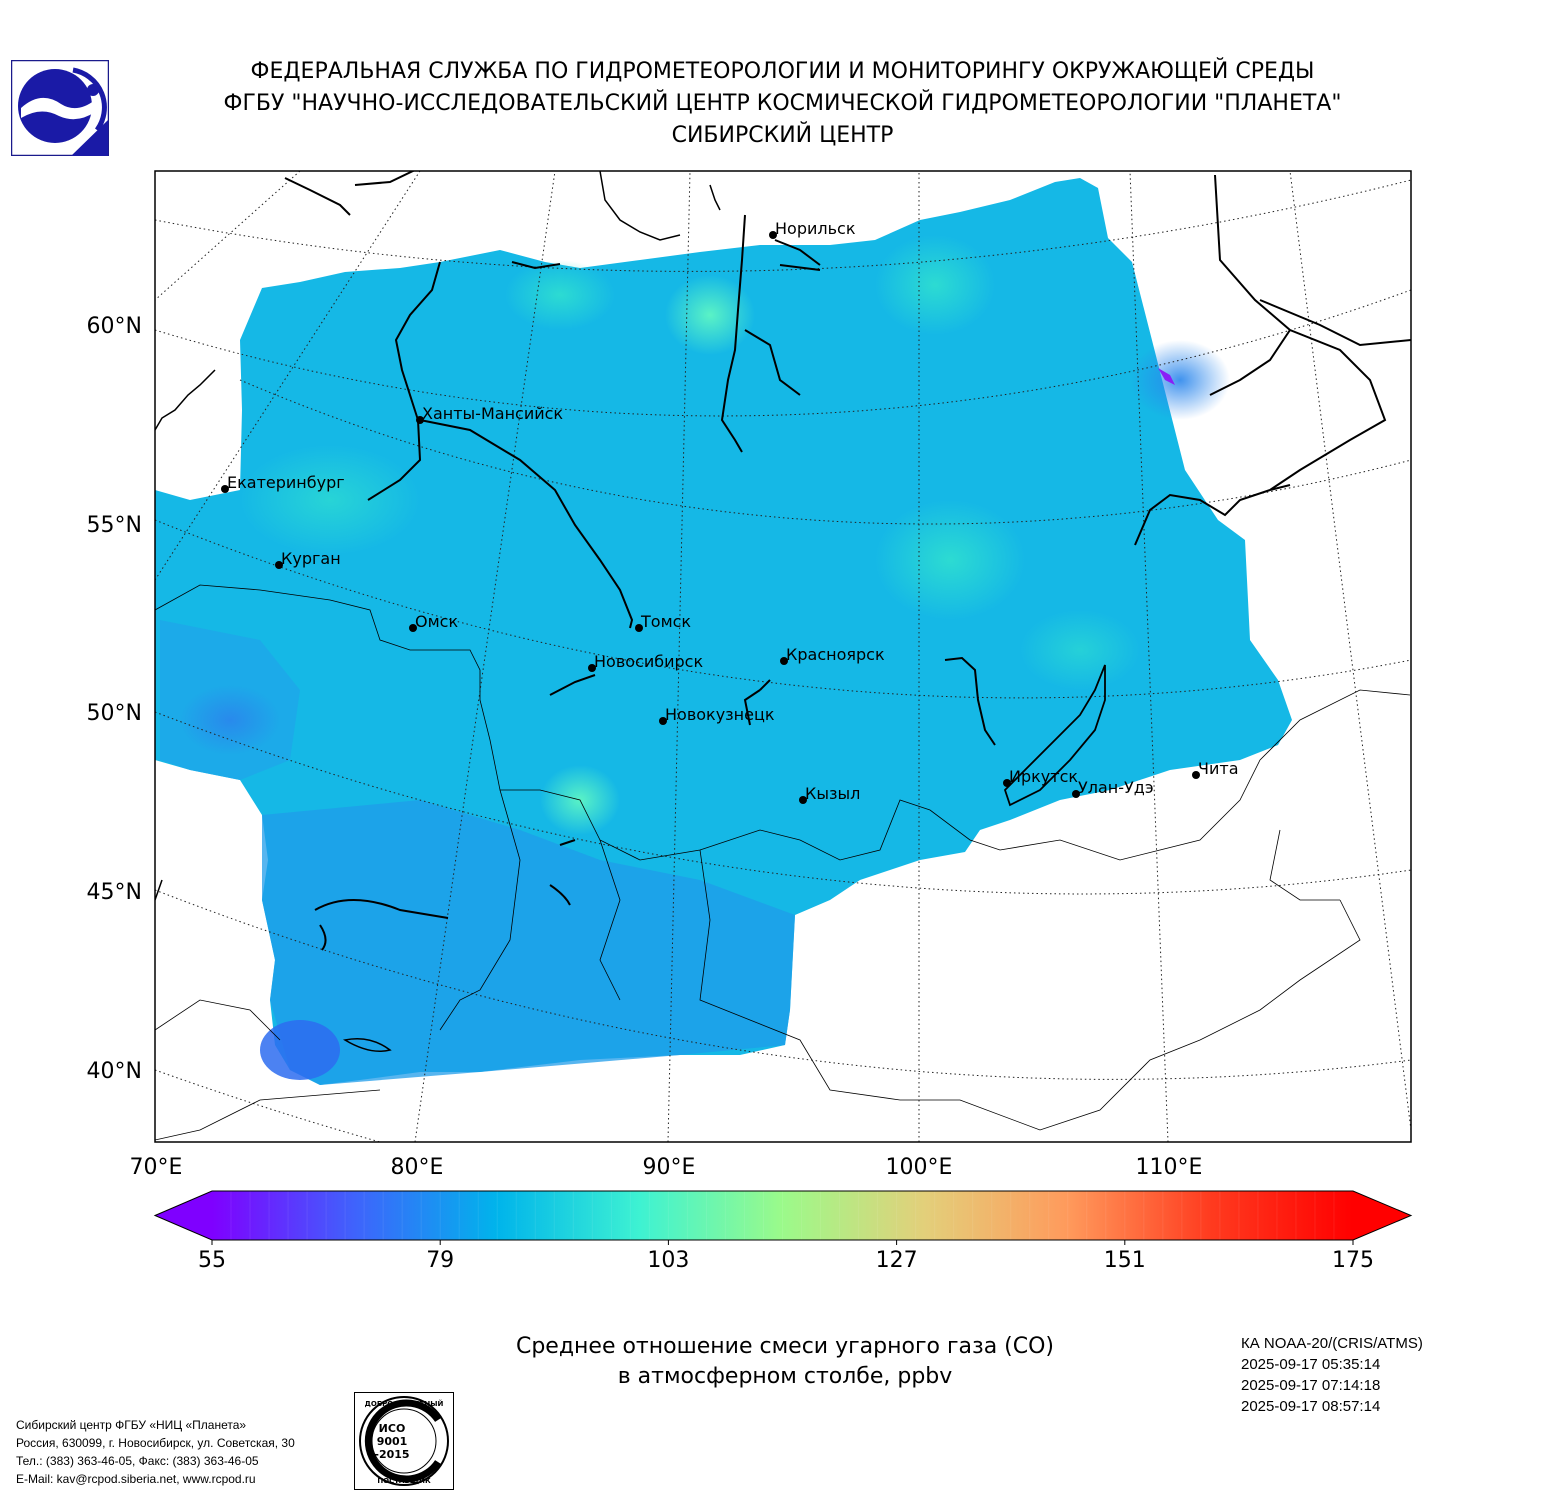  Describe the element at coordinates (1311, 1385) in the screenshot. I see `pass-time-2: 2025-09-17 07:14:18` at that location.